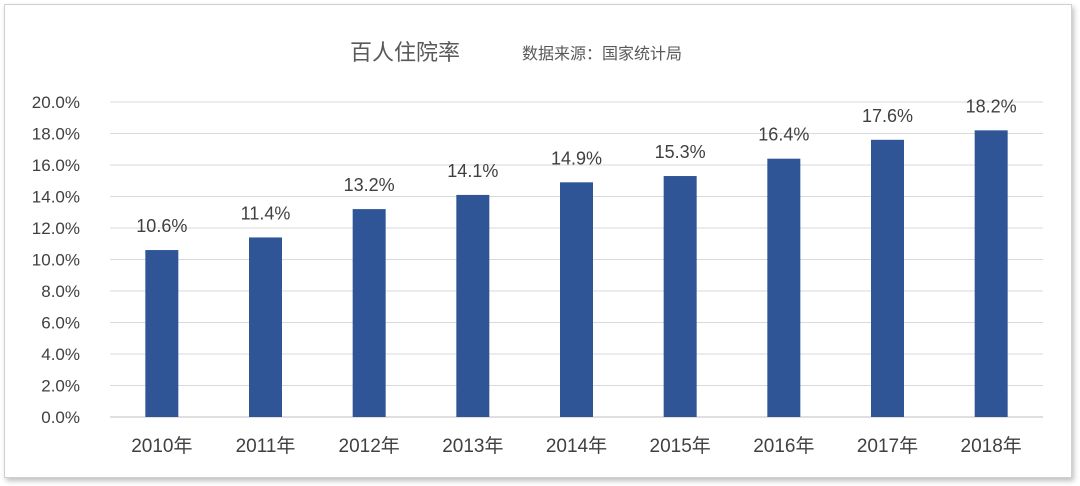  What do you see at coordinates (405, 53) in the screenshot?
I see `chart-title: 百人住院率` at bounding box center [405, 53].